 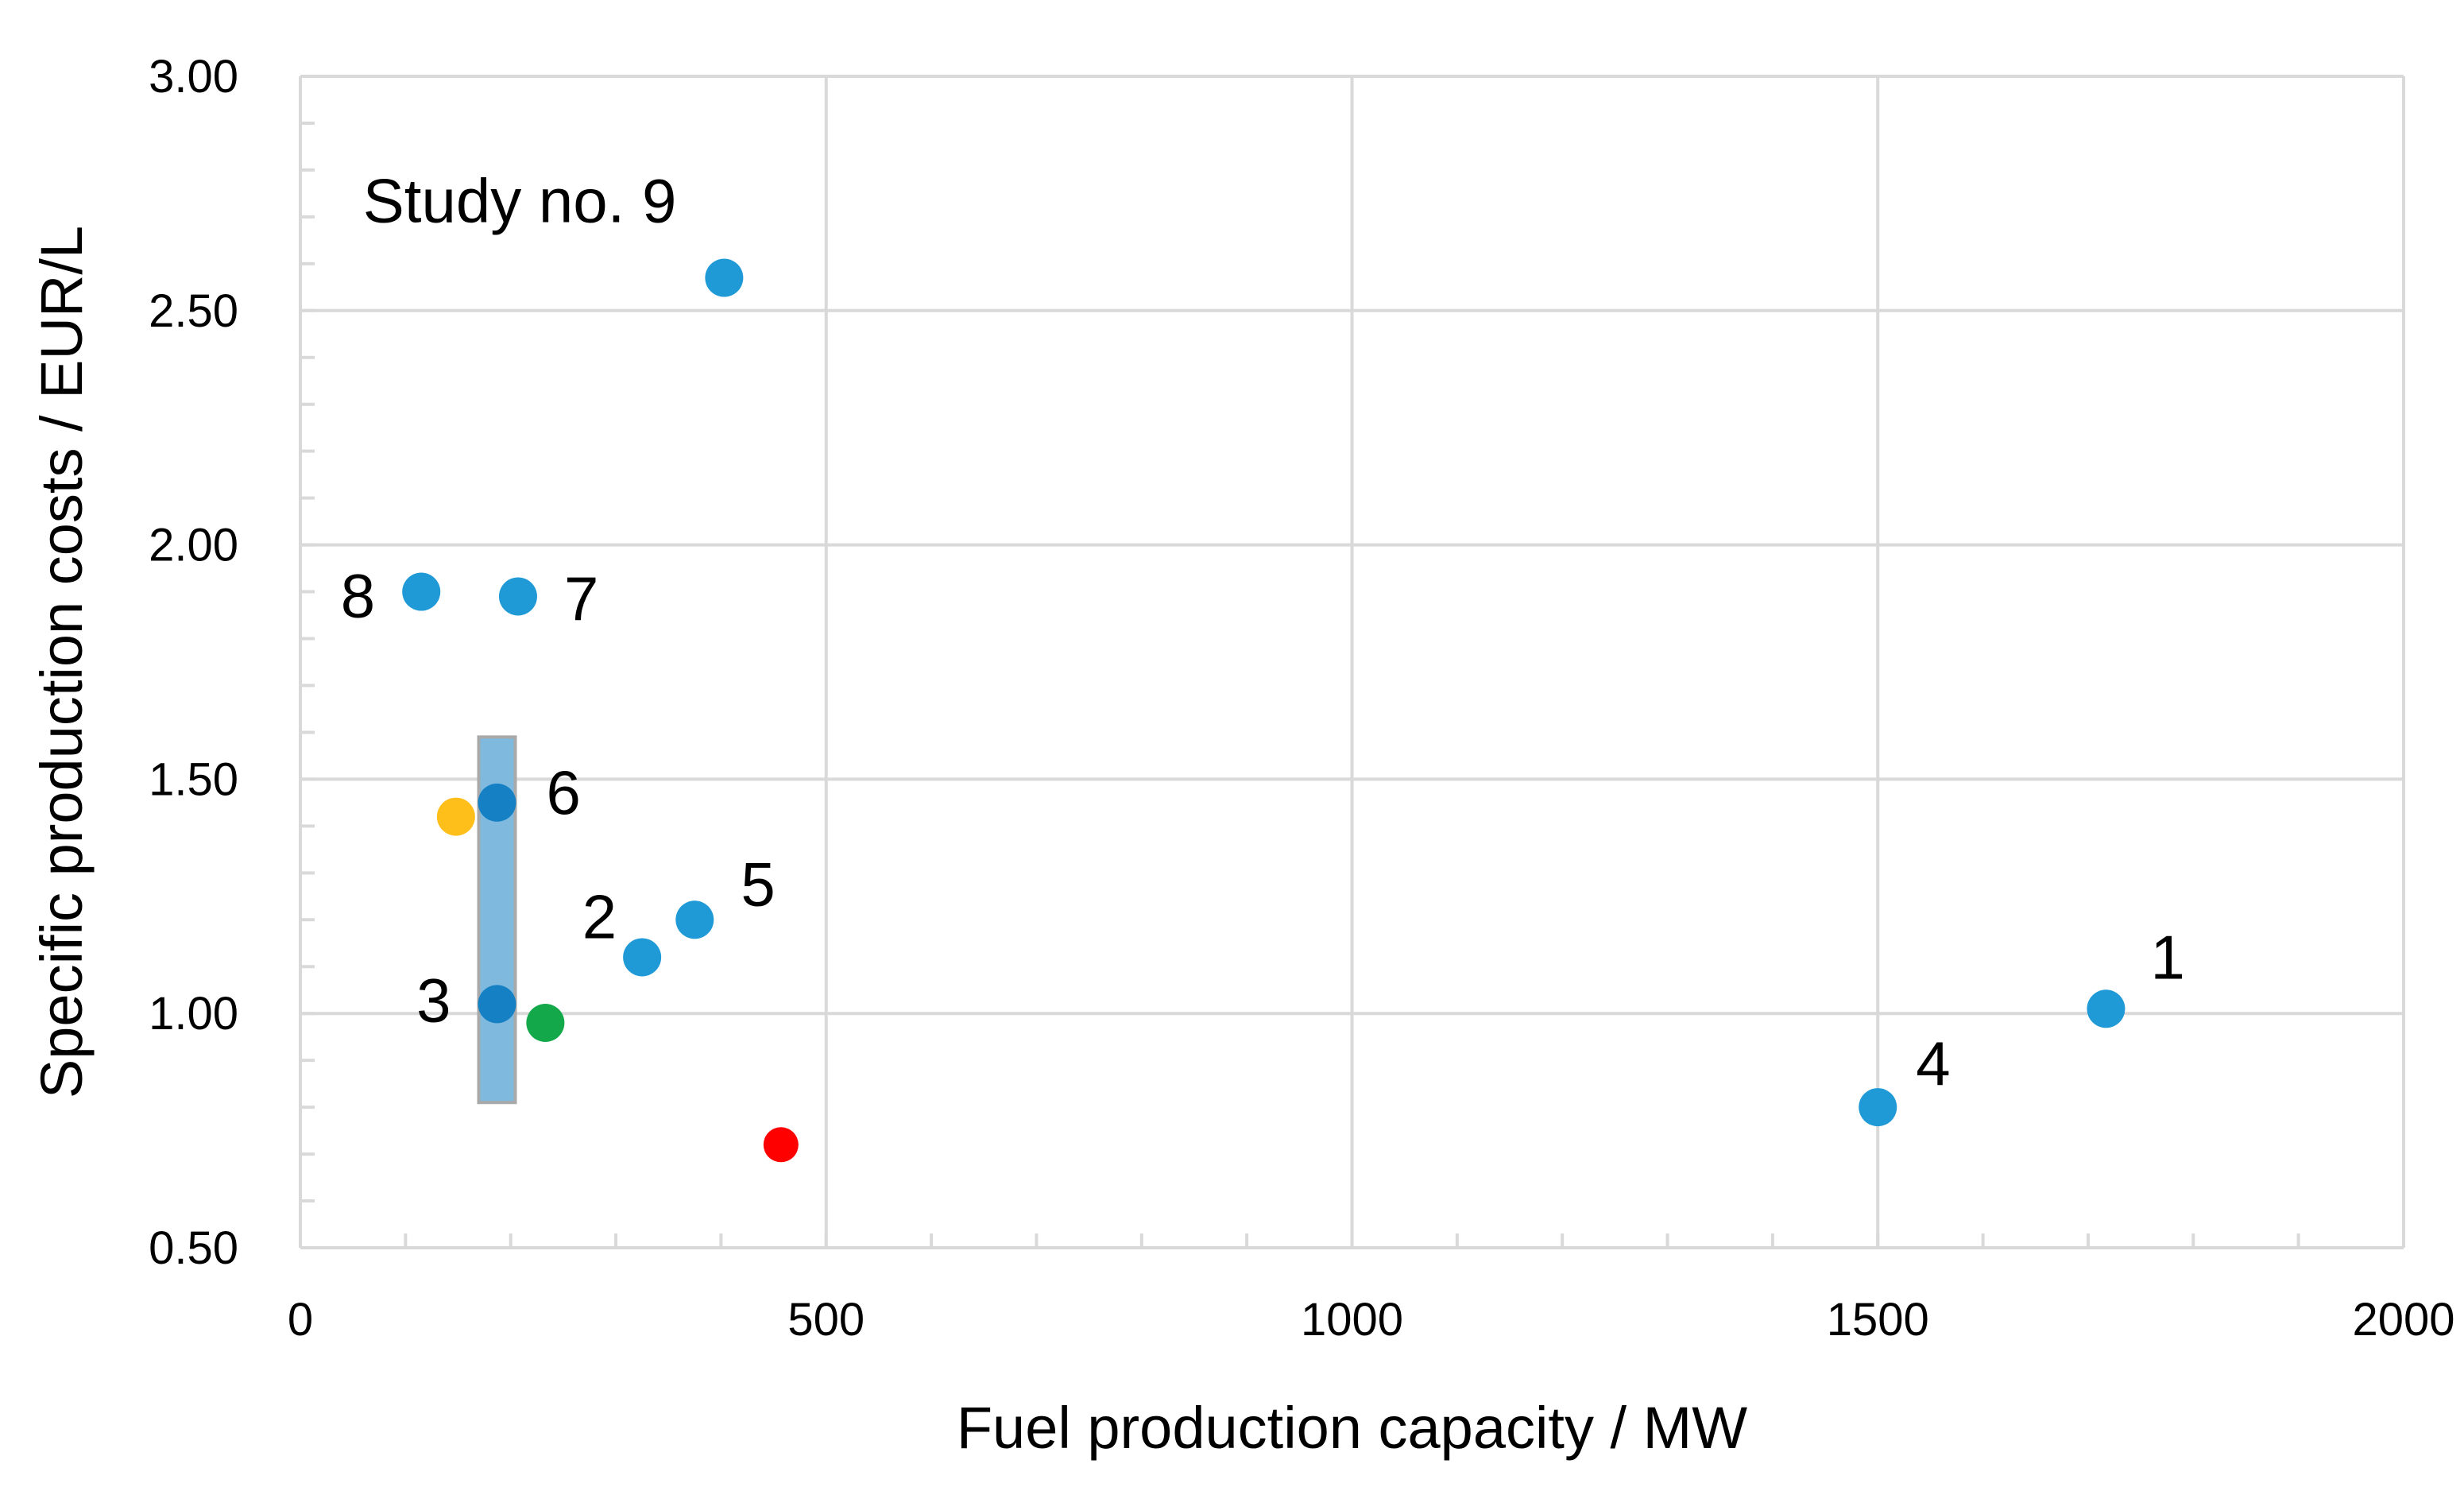 I want to click on x-tick-label: 1500, so click(x=1878, y=1320).